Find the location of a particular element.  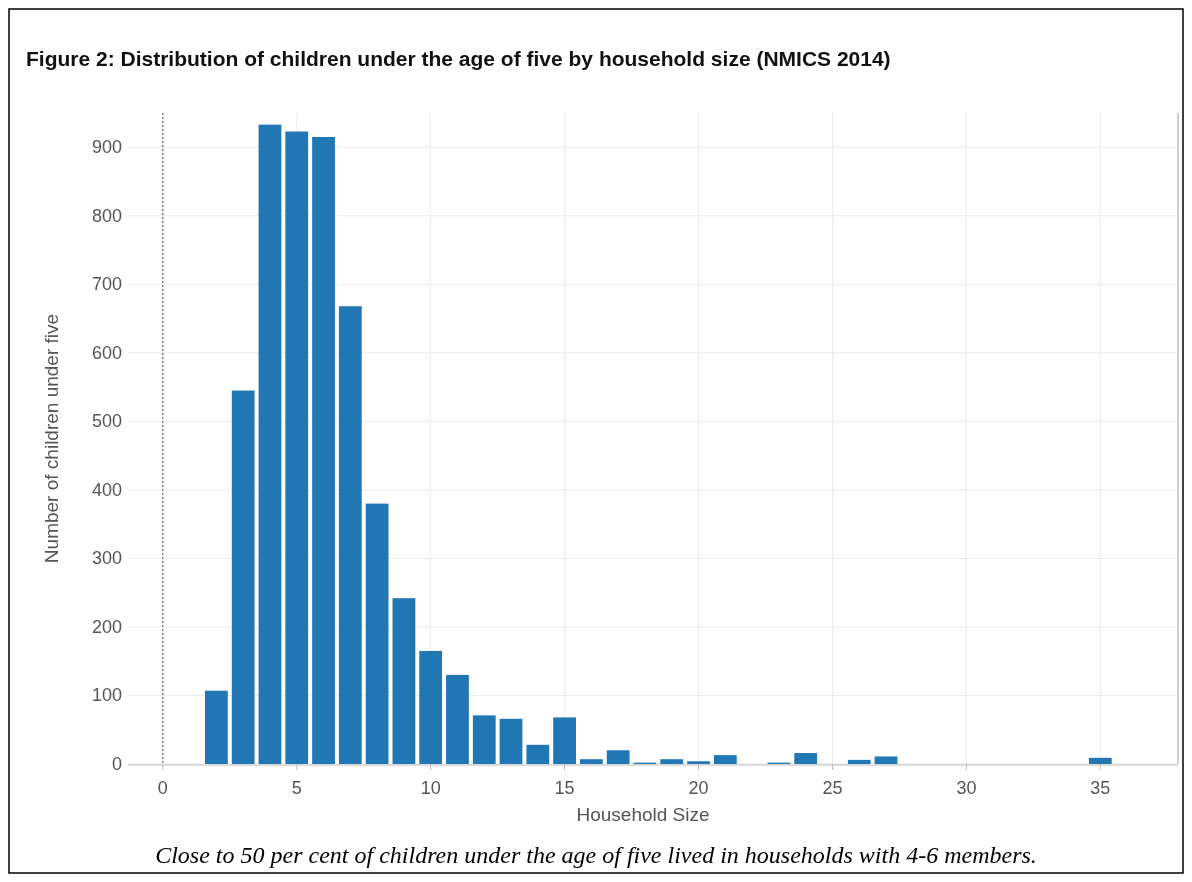

y-tick-label: 100 is located at coordinates (106, 695).